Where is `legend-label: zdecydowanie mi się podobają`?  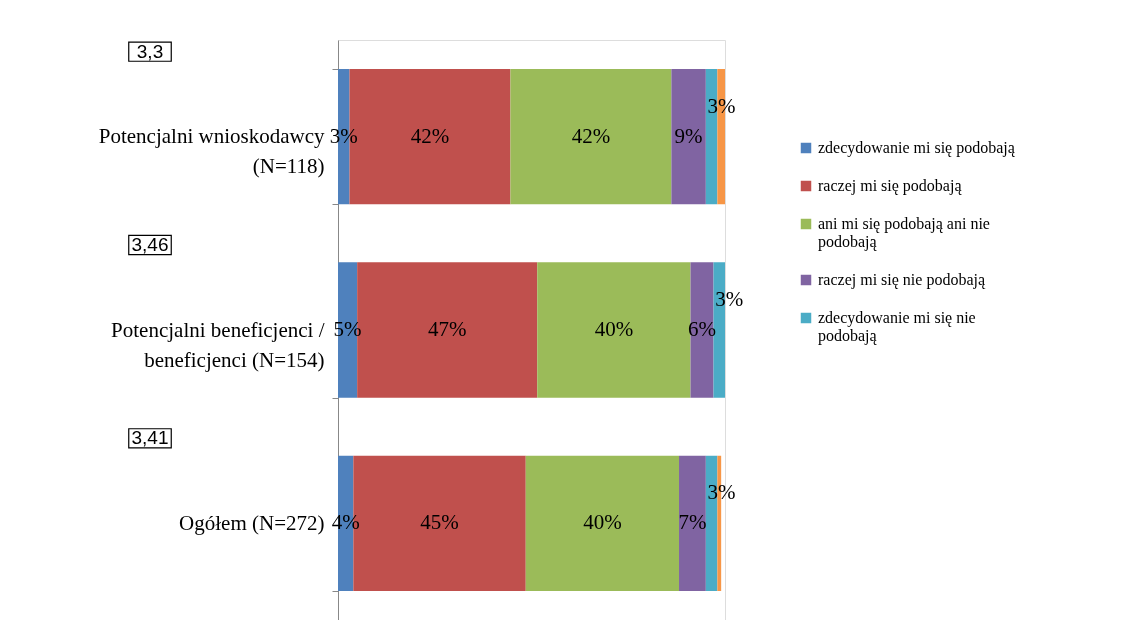
legend-label: zdecydowanie mi się podobają is located at coordinates (917, 148).